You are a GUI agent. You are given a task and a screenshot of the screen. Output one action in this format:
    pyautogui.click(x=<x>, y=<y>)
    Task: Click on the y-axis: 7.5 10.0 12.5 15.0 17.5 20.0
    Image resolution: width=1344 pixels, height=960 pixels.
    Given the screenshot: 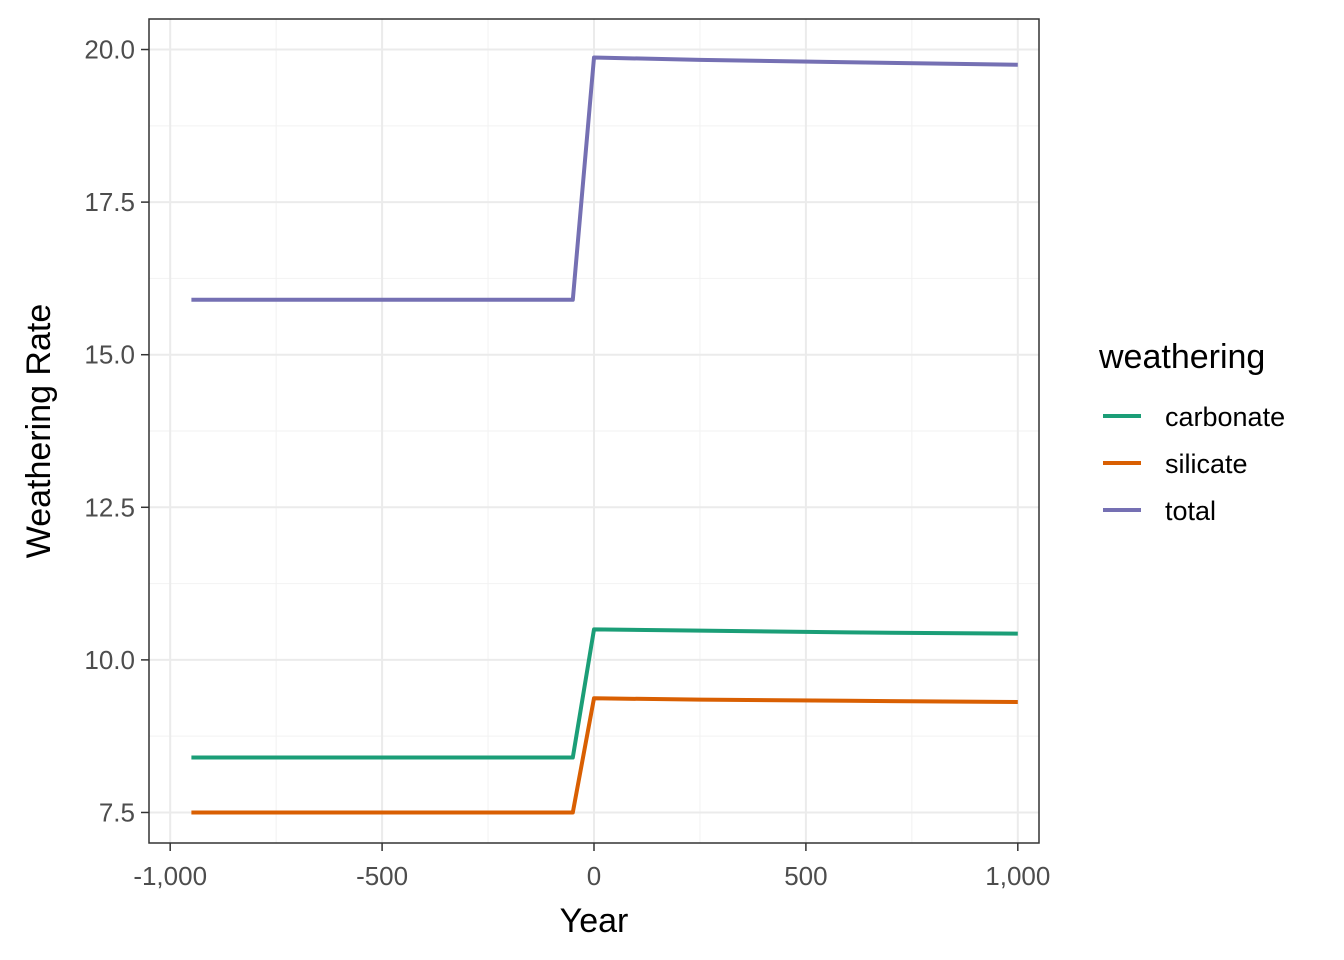 What is the action you would take?
    pyautogui.click(x=116, y=431)
    